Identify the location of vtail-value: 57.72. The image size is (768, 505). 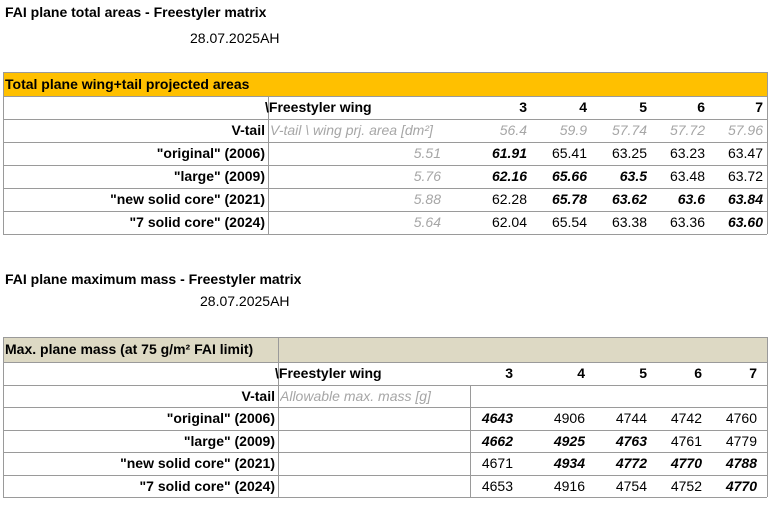
(687, 130).